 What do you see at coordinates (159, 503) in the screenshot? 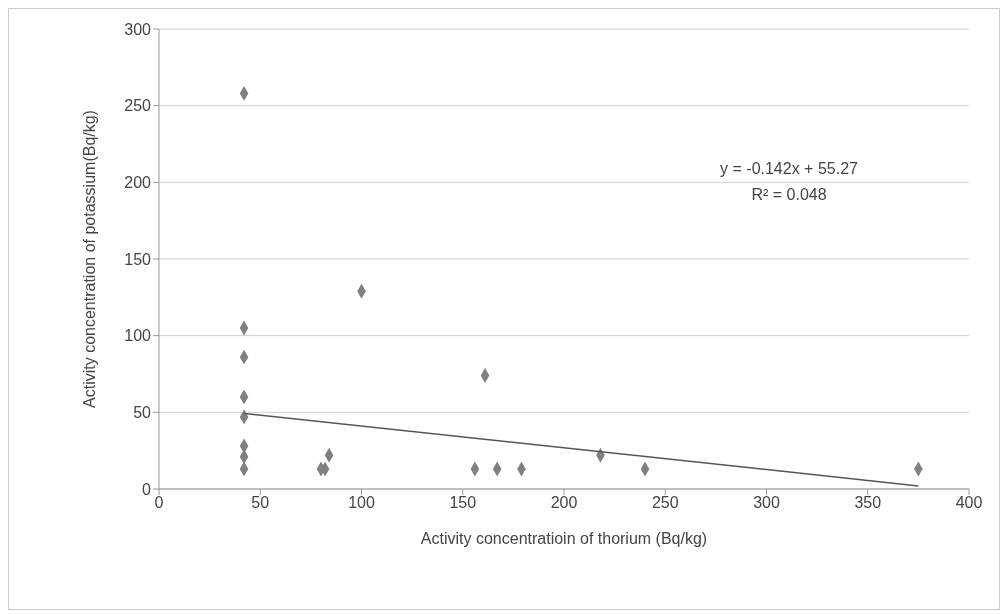
I see `x-tick-label: 0` at bounding box center [159, 503].